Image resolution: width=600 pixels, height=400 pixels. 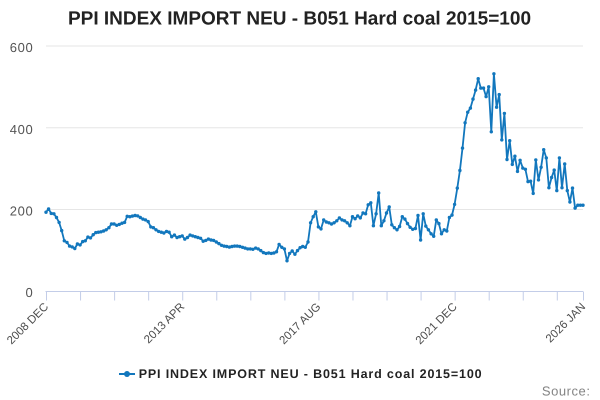 What do you see at coordinates (29, 292) in the screenshot?
I see `svg-text: 0` at bounding box center [29, 292].